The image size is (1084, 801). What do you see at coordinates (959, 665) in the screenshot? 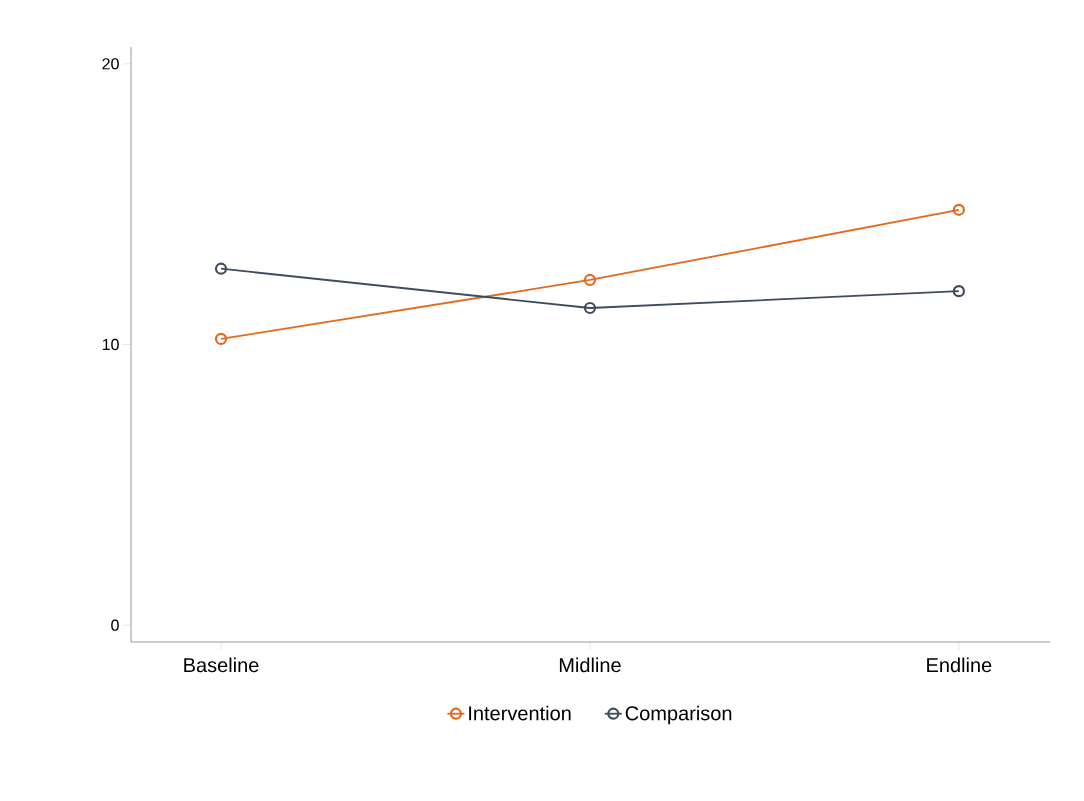
I see `x-tick-label: Endline` at bounding box center [959, 665].